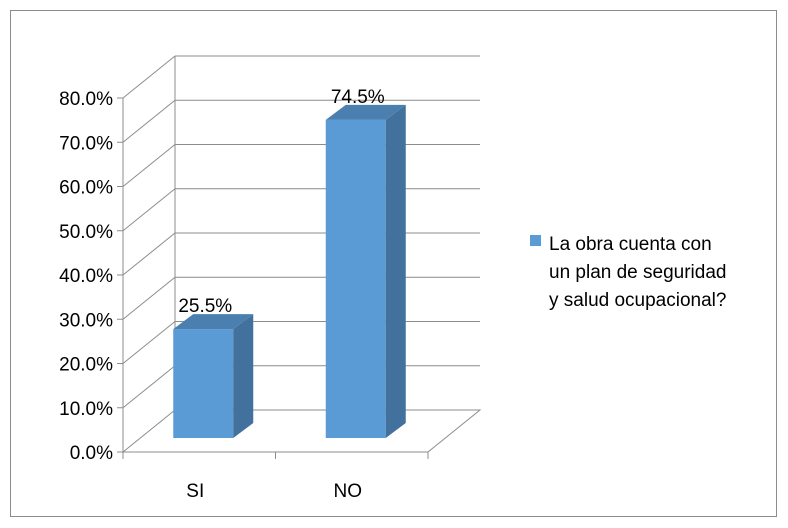 The height and width of the screenshot is (528, 788). I want to click on y-tick-label: 30.0%, so click(86, 320).